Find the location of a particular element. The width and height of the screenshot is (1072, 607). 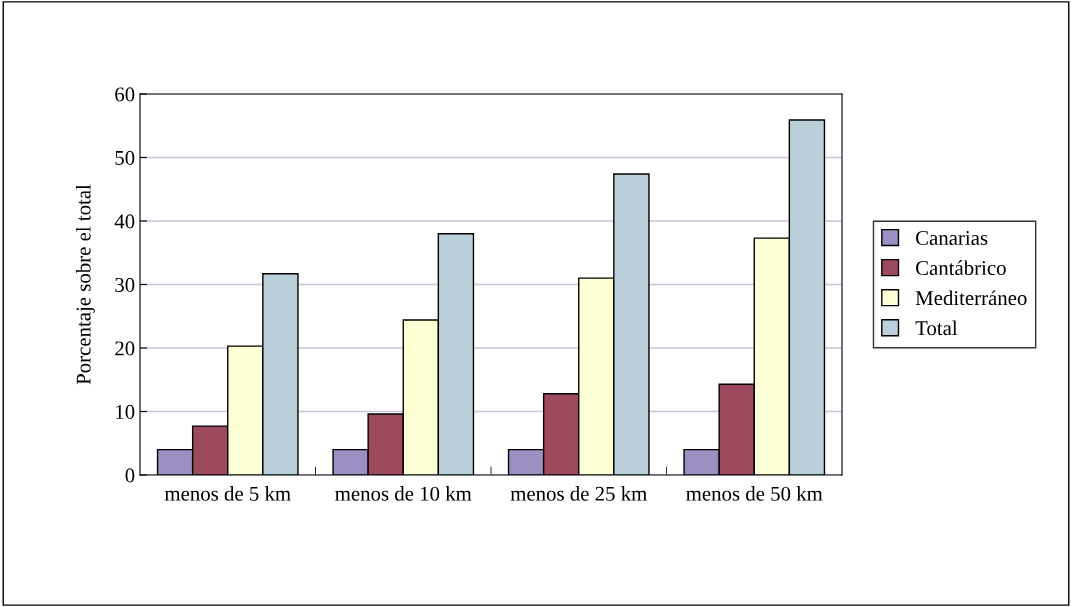

y-tick-label: 50 is located at coordinates (125, 157).